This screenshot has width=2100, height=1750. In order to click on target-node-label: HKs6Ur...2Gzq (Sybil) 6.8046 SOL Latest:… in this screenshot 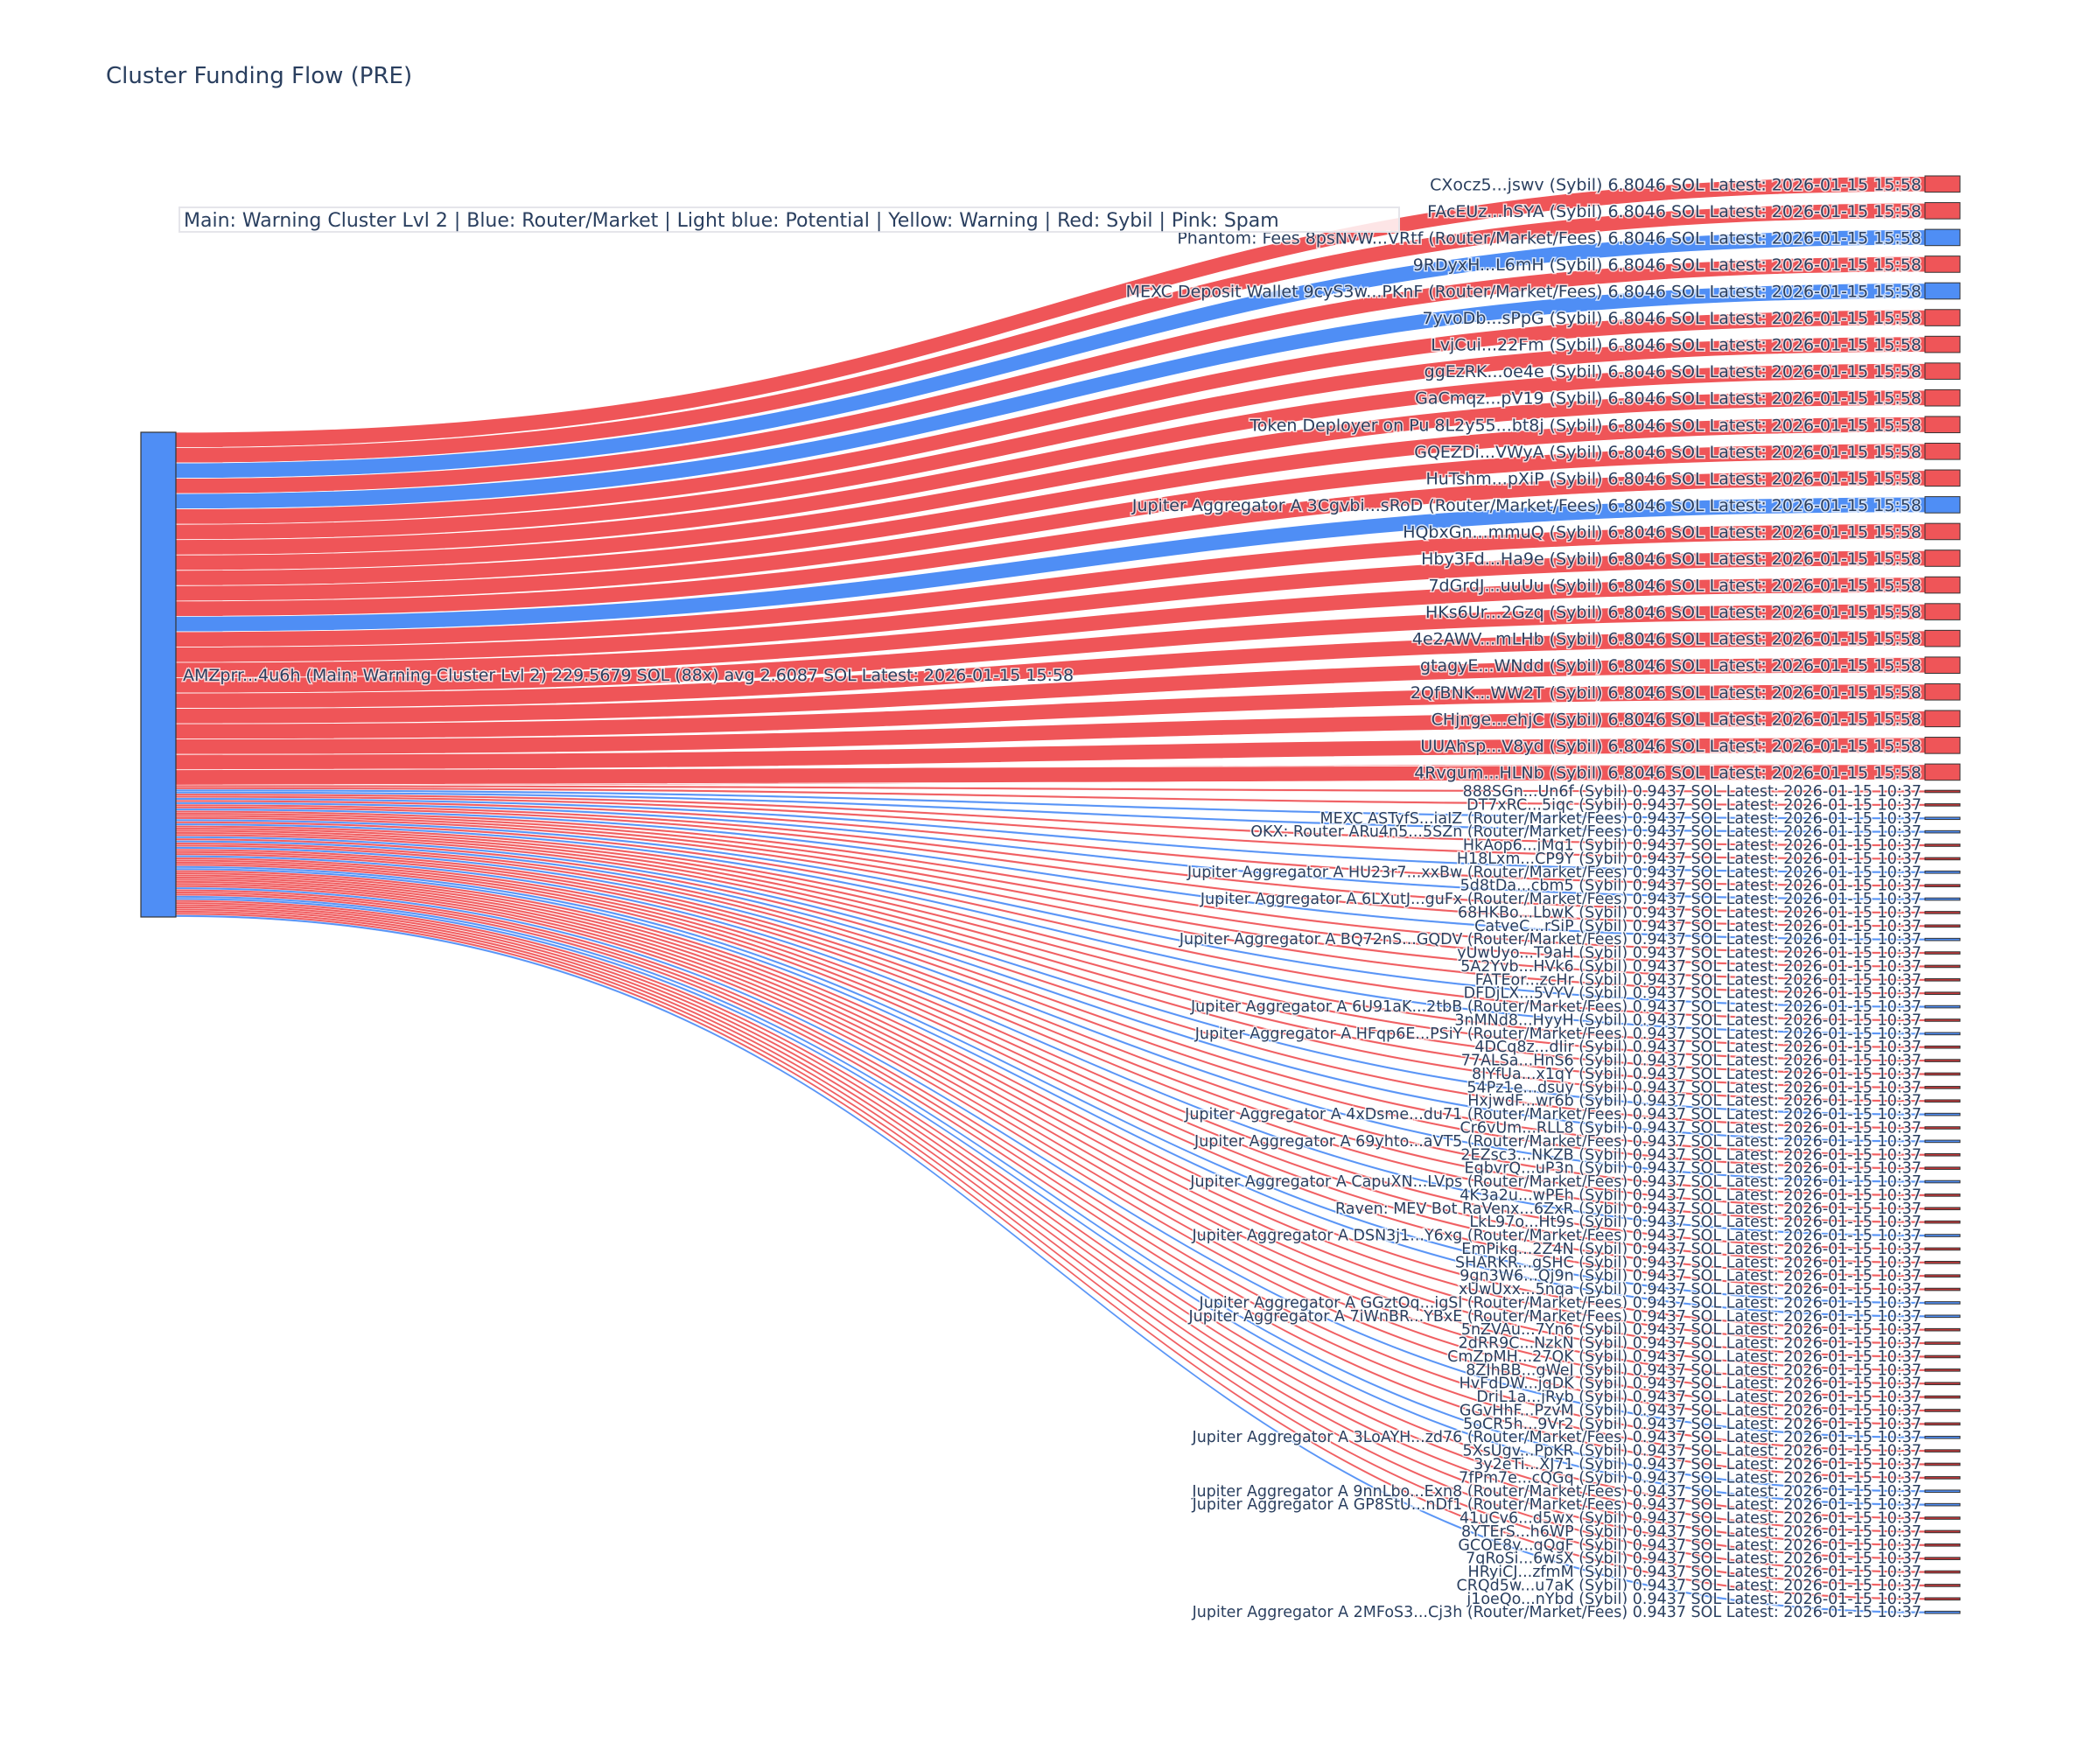, I will do `click(1673, 612)`.